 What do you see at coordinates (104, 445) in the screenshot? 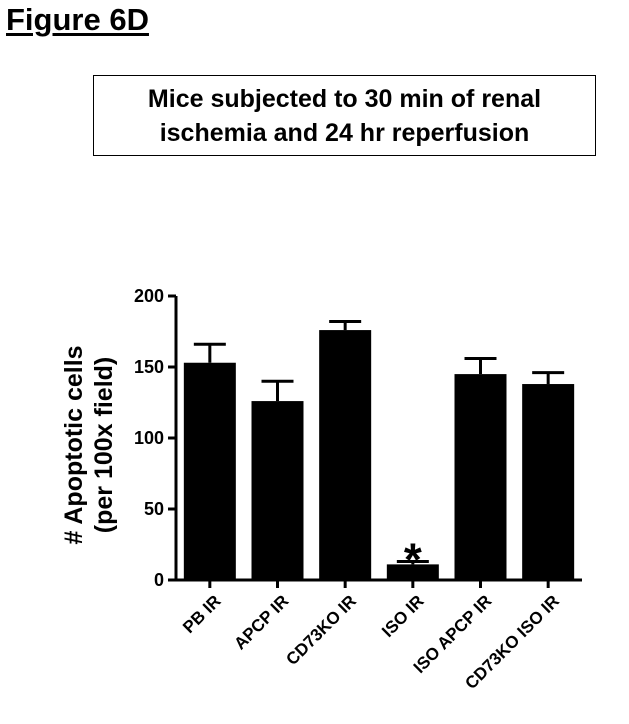
I see `y-axis-label-line2: (per 100x field)` at bounding box center [104, 445].